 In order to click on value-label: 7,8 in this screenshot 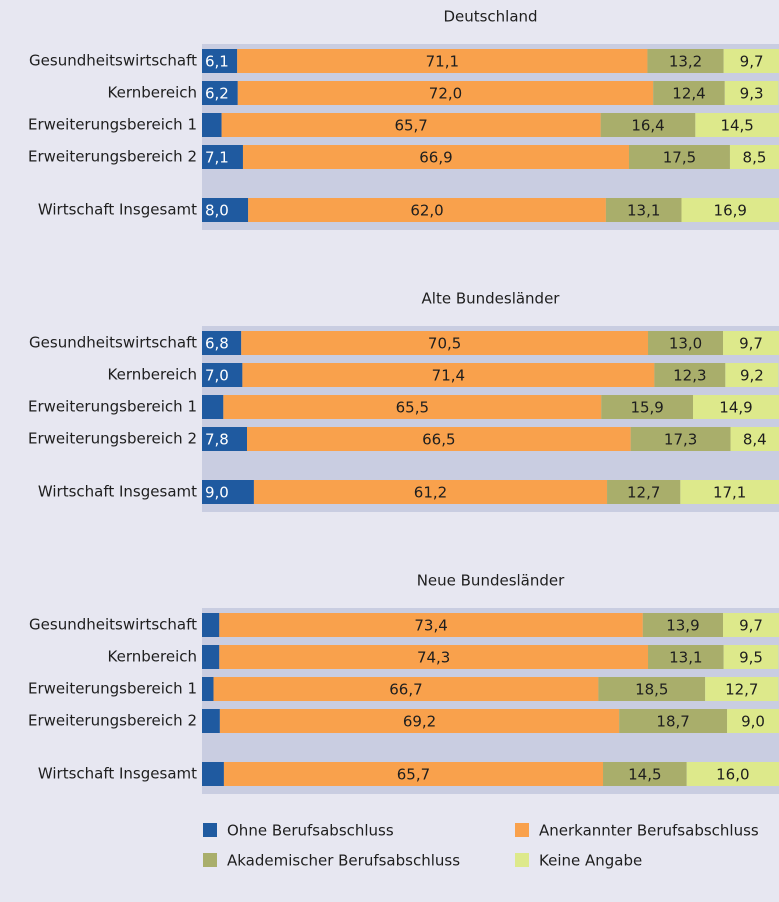, I will do `click(217, 440)`.